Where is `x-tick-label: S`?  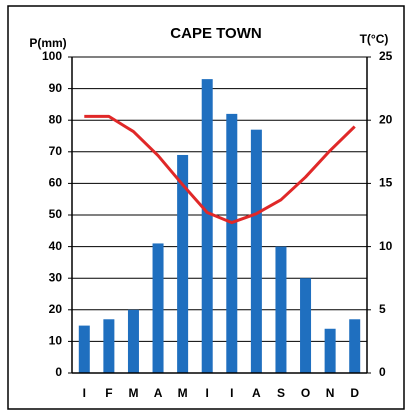 x-tick-label: S is located at coordinates (281, 393).